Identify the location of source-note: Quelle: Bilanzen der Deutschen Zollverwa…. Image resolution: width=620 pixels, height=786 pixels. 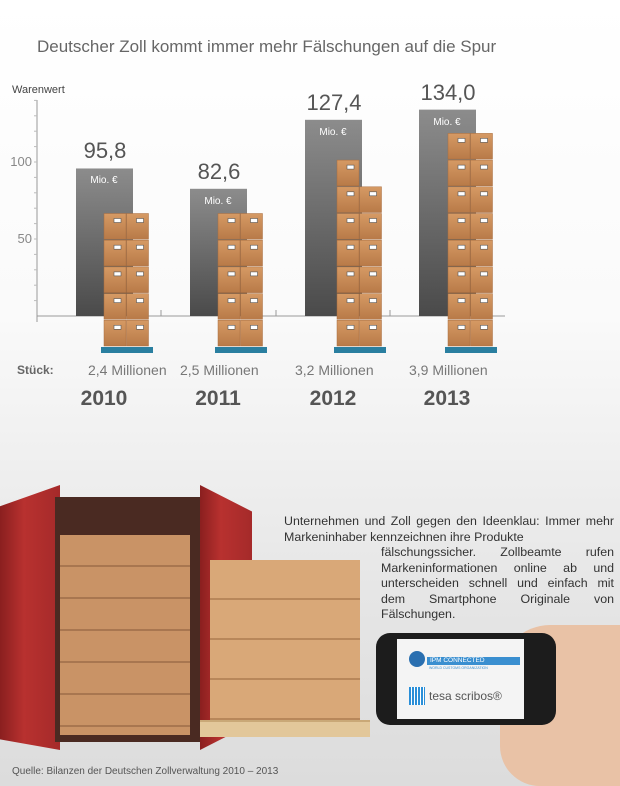
(145, 771).